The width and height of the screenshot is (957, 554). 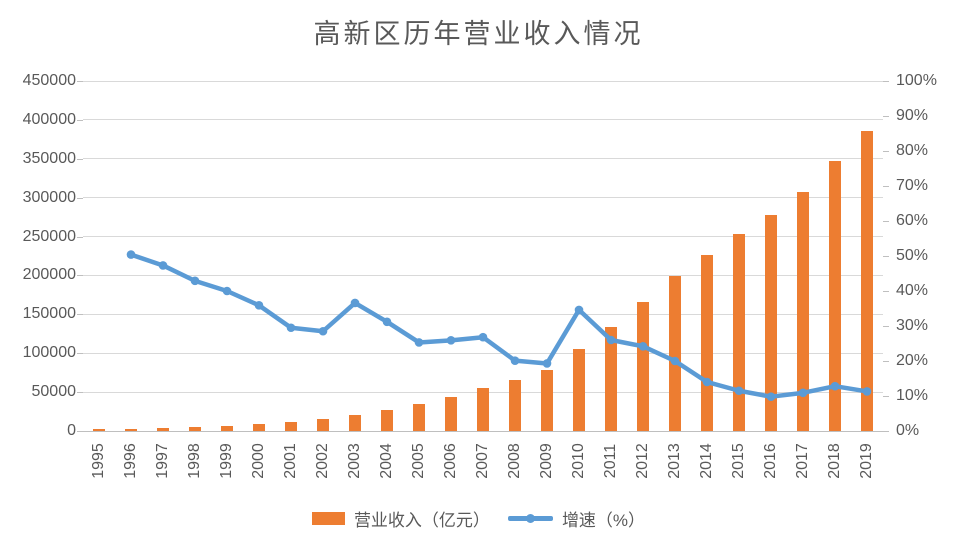 What do you see at coordinates (323, 425) in the screenshot?
I see `revenue-bar-2002` at bounding box center [323, 425].